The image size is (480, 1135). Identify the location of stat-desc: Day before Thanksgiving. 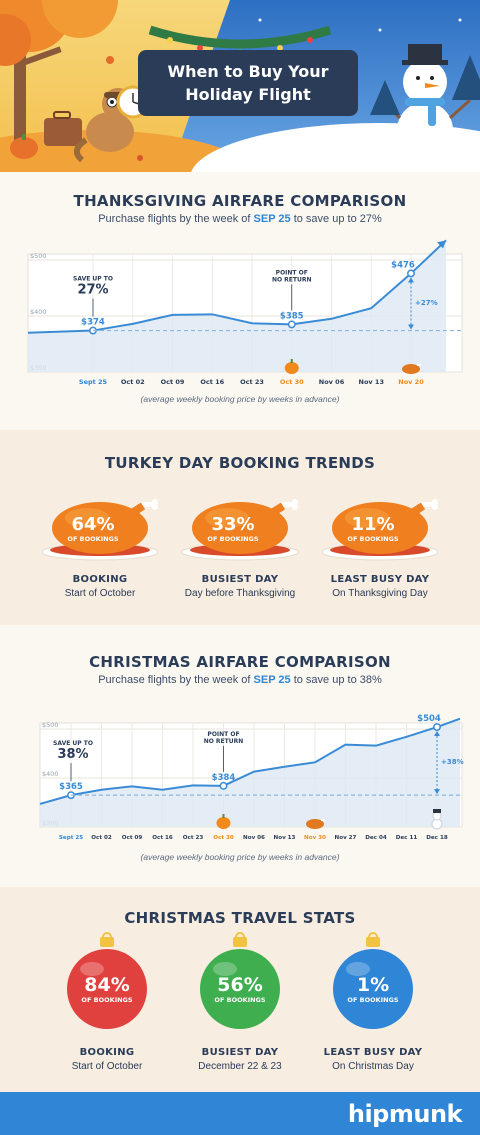
(240, 593).